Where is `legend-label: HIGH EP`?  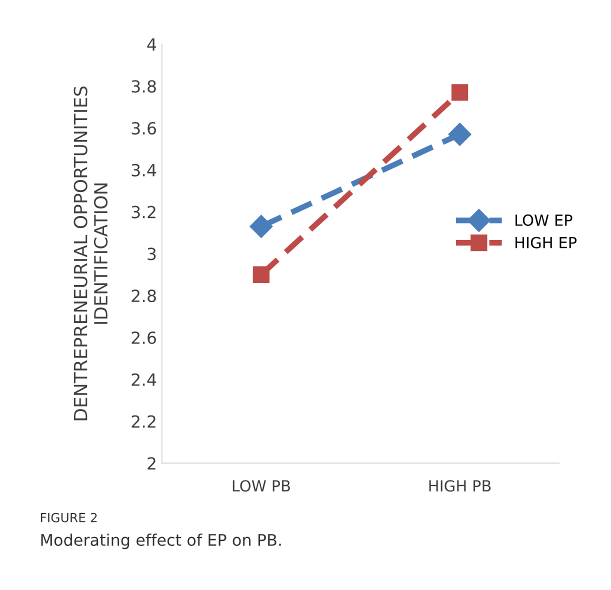
legend-label: HIGH EP is located at coordinates (546, 242).